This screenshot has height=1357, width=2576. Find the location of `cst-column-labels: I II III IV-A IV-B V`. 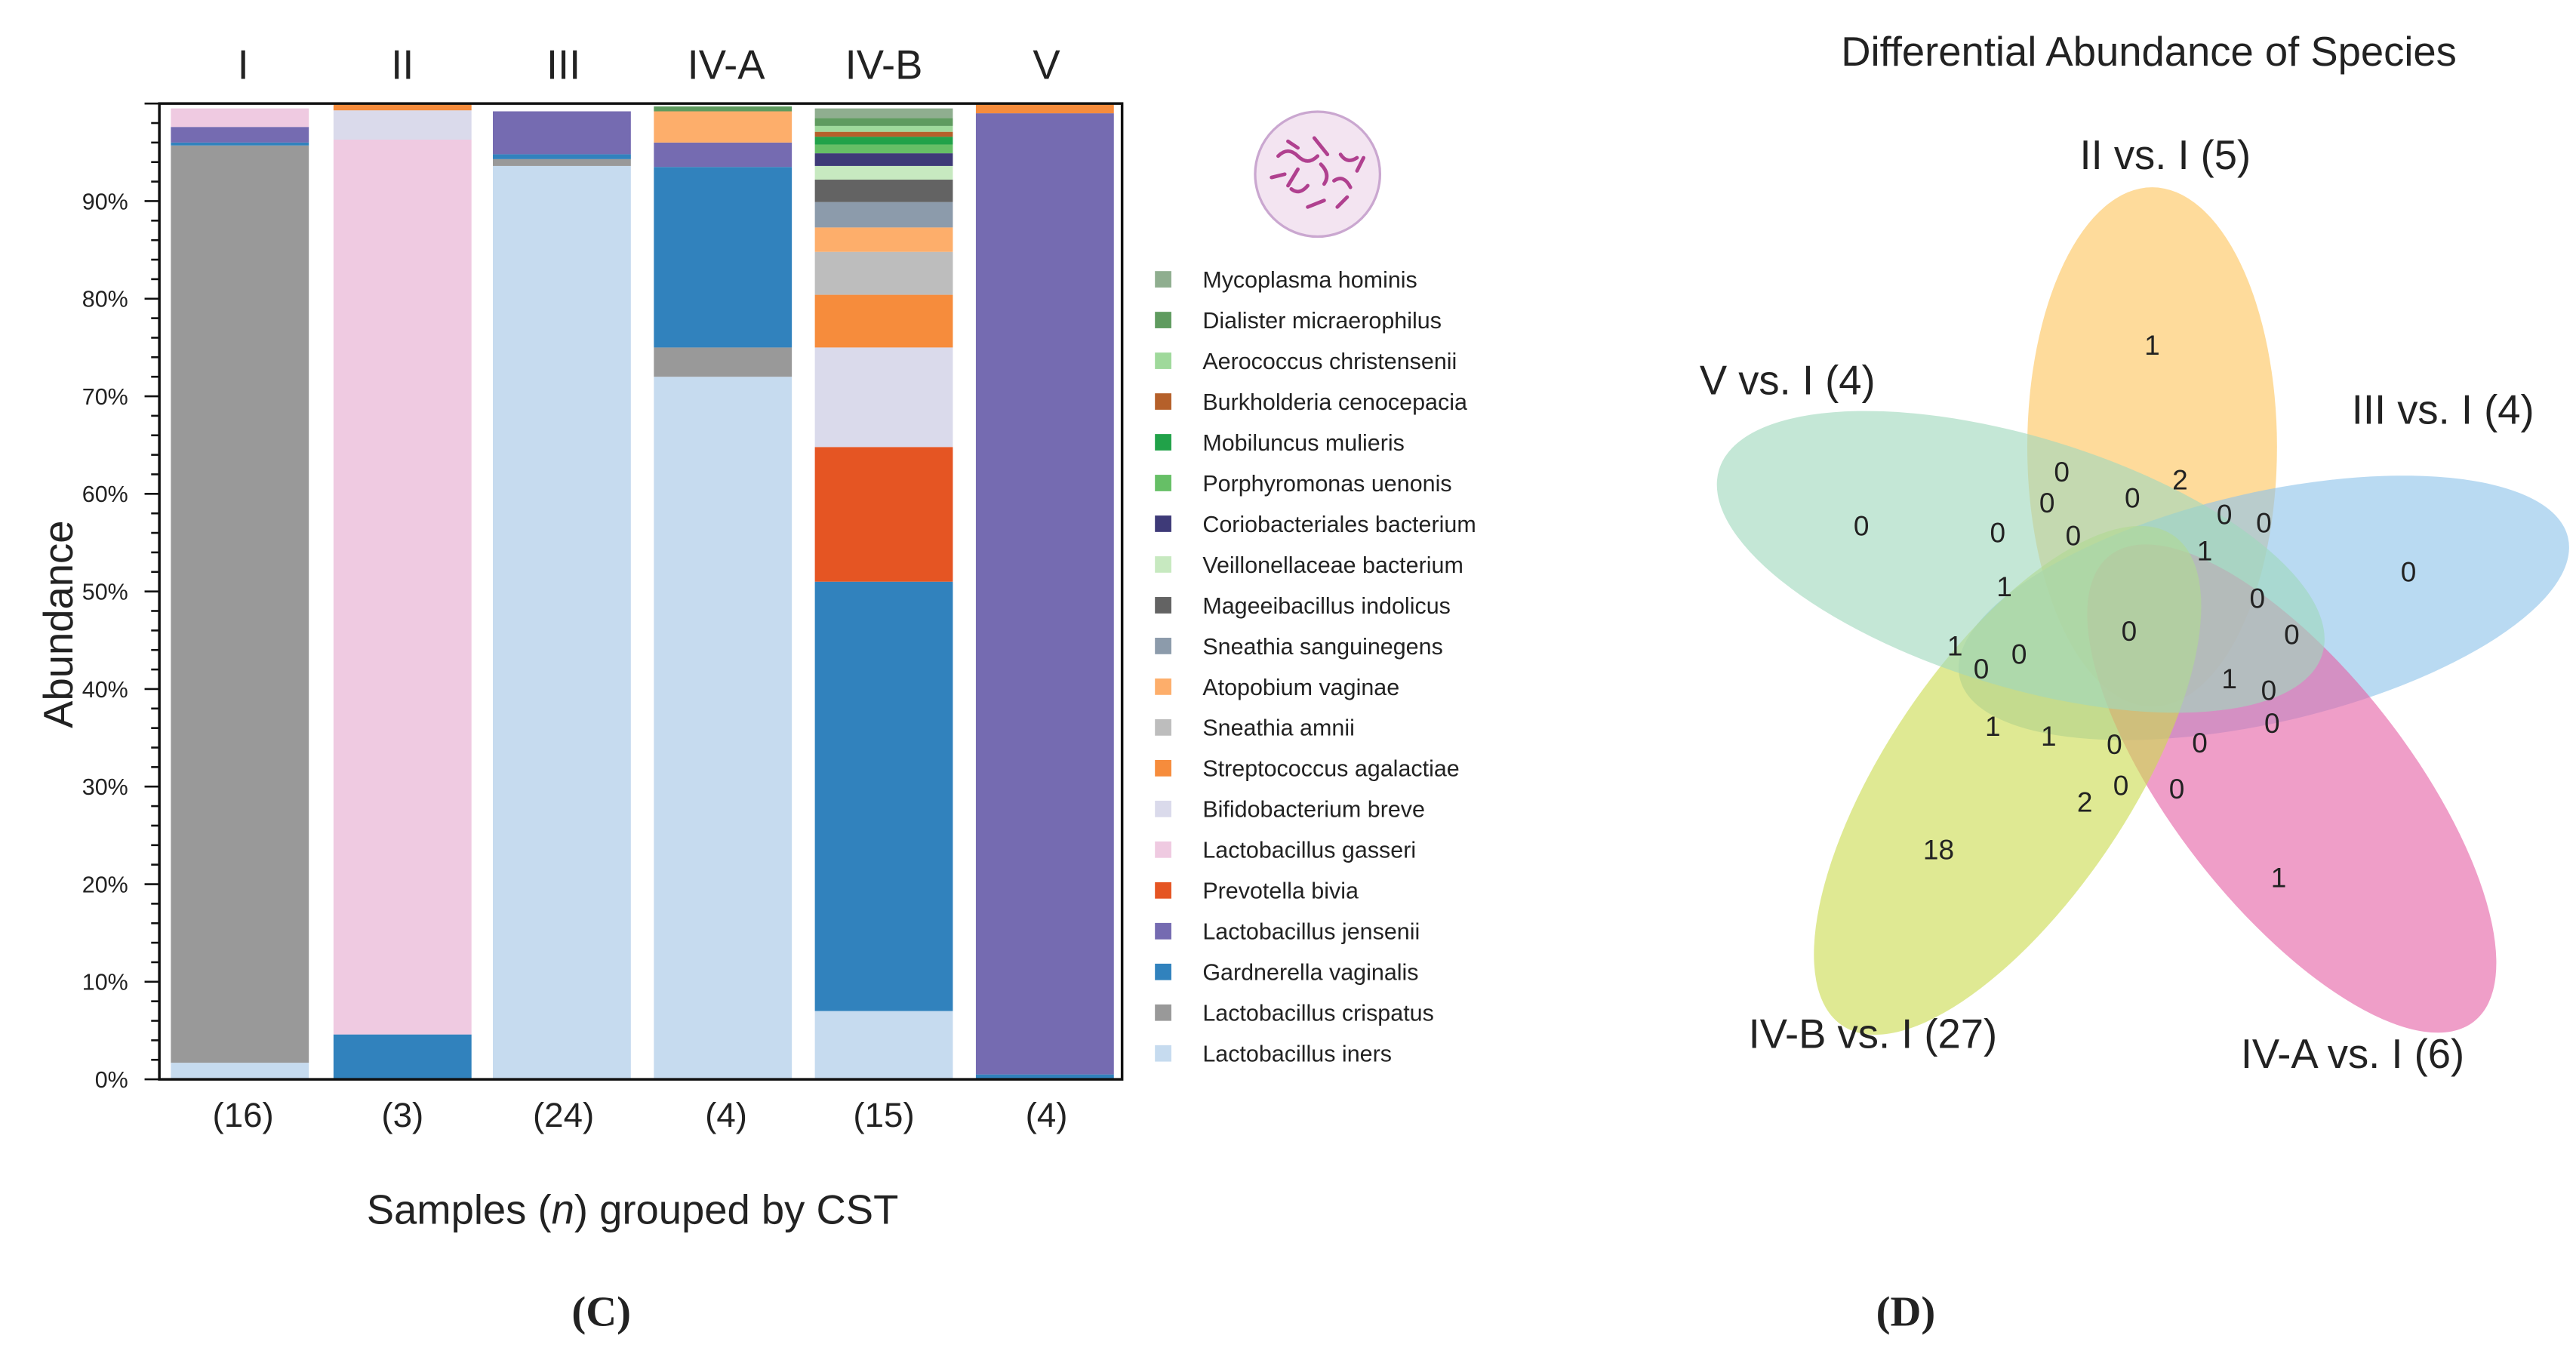

cst-column-labels: I II III IV-A IV-B V is located at coordinates (649, 65).